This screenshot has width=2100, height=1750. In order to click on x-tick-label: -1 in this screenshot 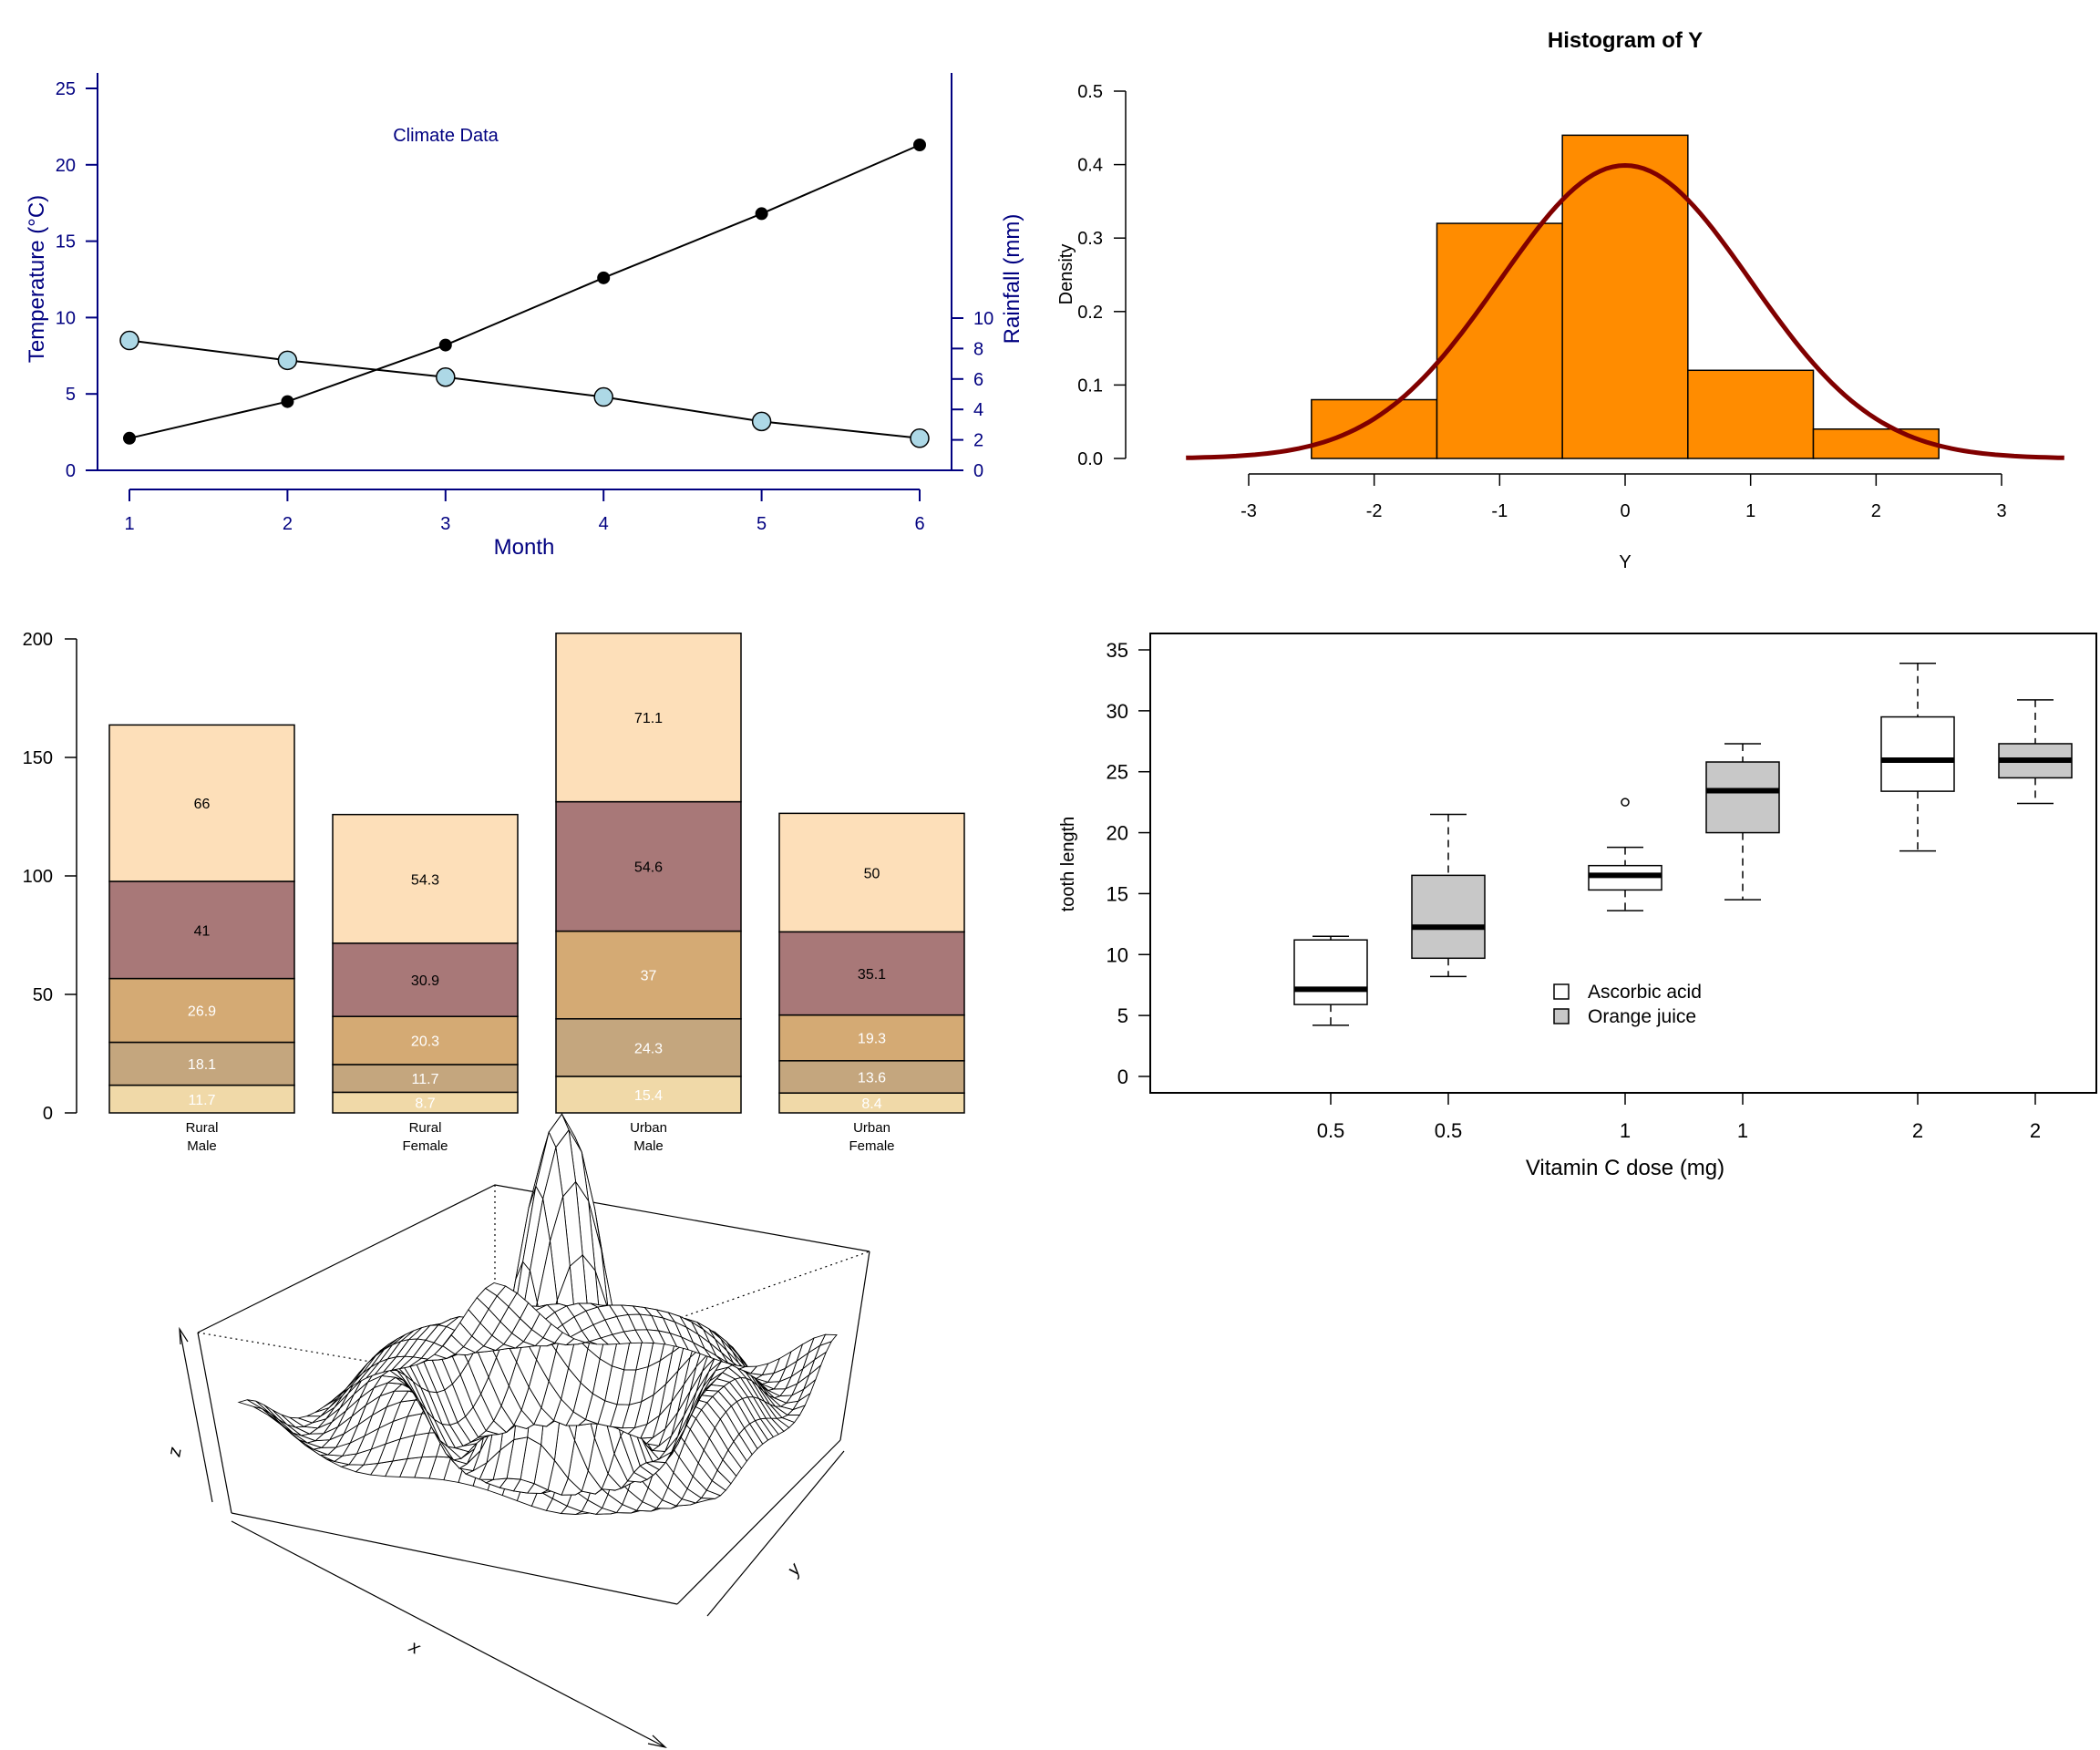, I will do `click(1499, 511)`.